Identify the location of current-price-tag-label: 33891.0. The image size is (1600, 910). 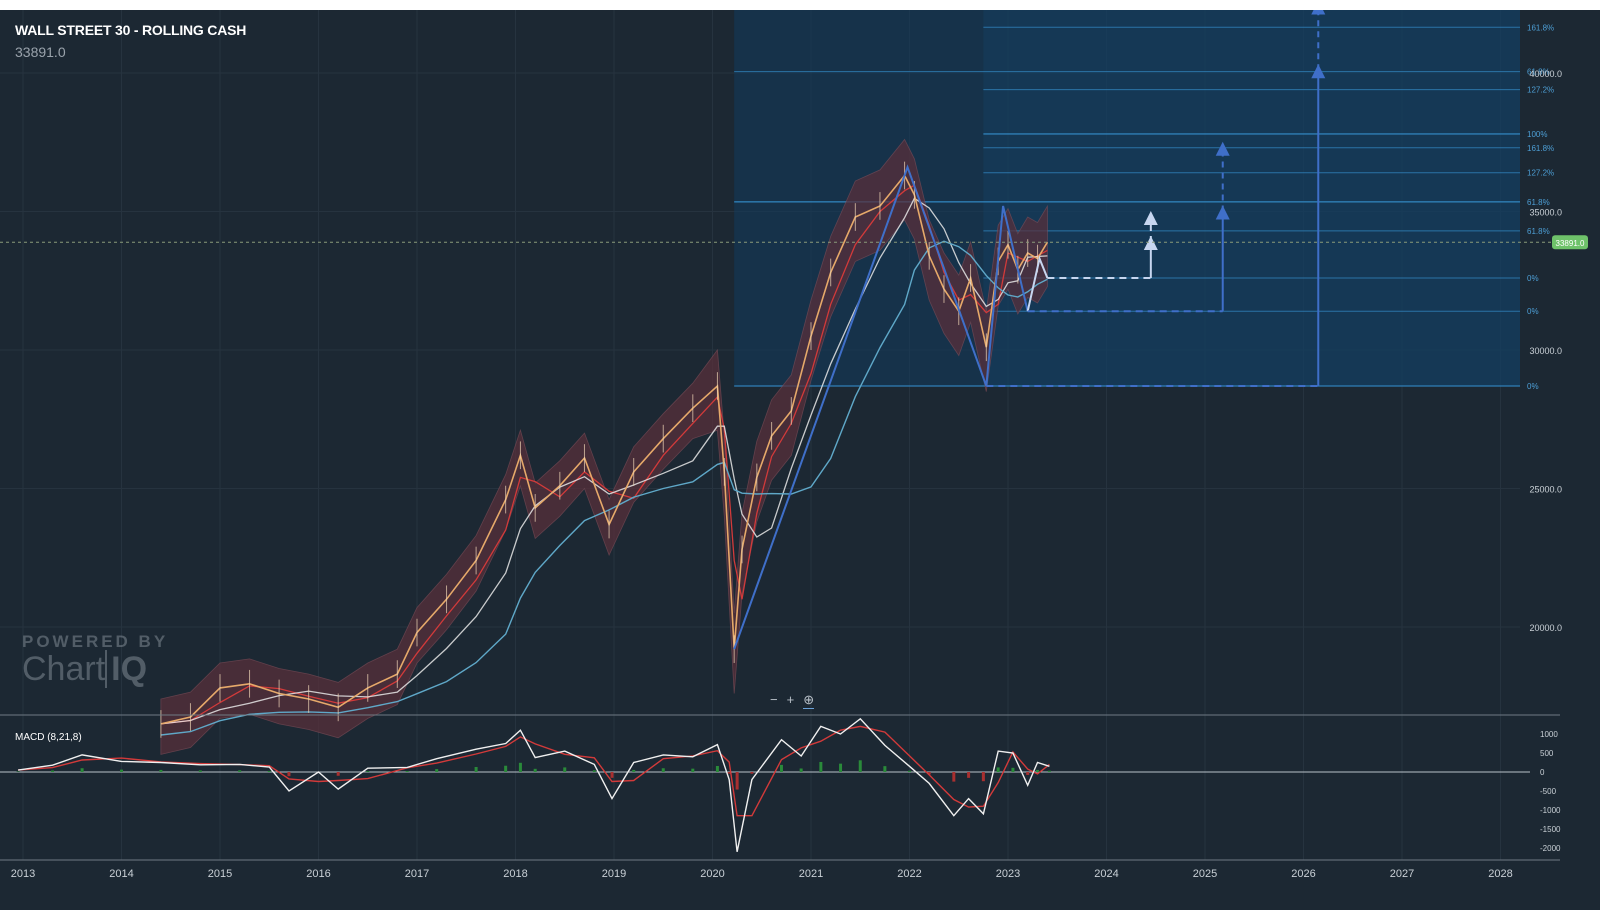
(1570, 243).